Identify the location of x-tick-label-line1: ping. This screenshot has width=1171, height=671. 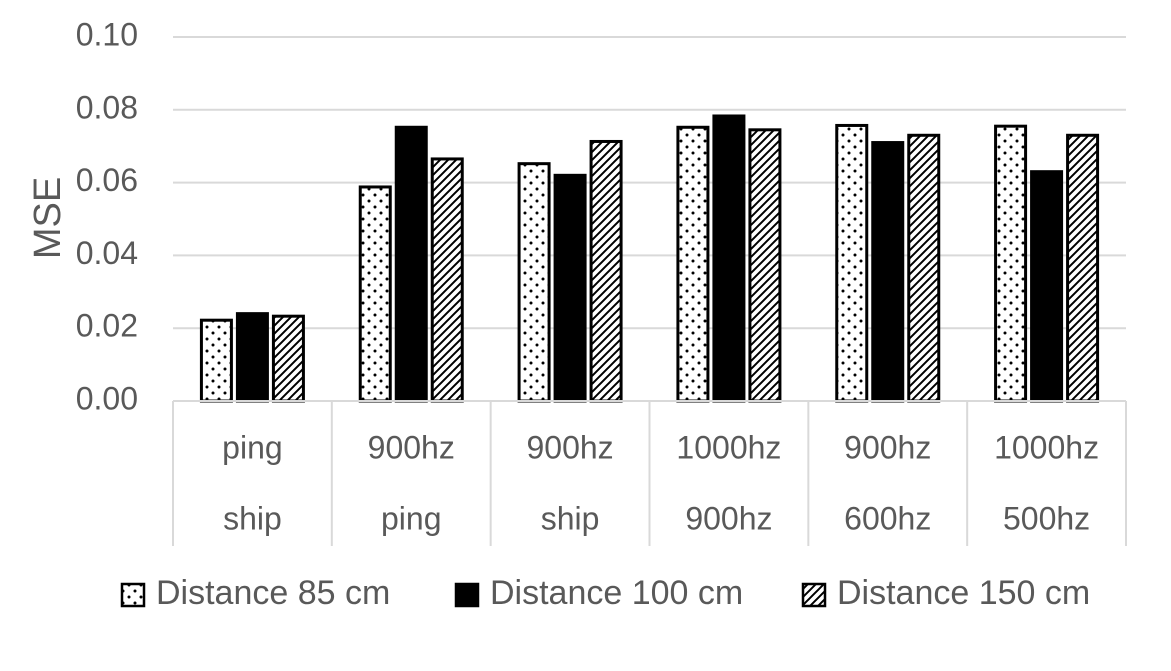
(252, 447).